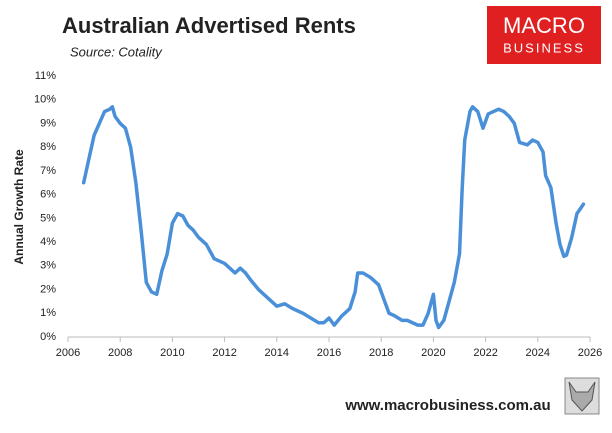 The height and width of the screenshot is (433, 612). Describe the element at coordinates (209, 25) in the screenshot. I see `chart-title: Australian Advertised Rents` at that location.